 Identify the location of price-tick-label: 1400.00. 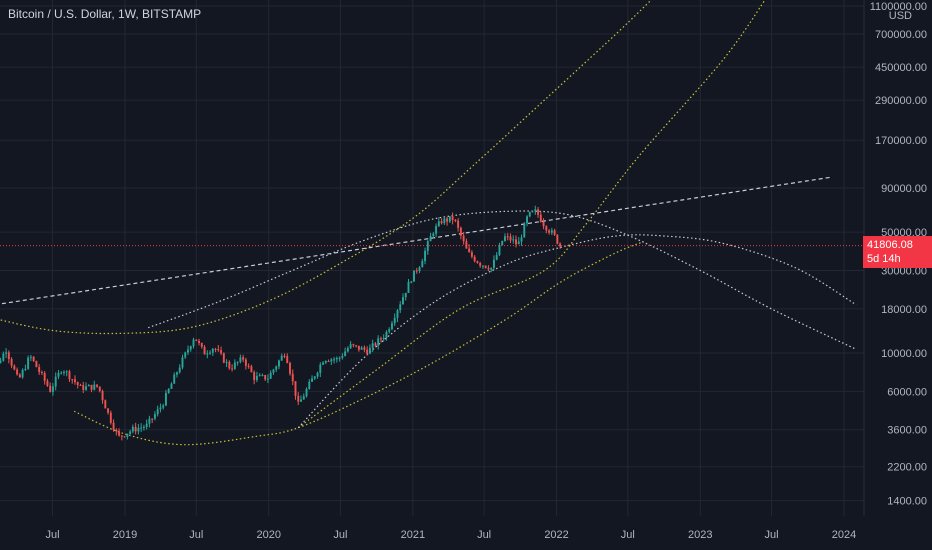
(907, 502).